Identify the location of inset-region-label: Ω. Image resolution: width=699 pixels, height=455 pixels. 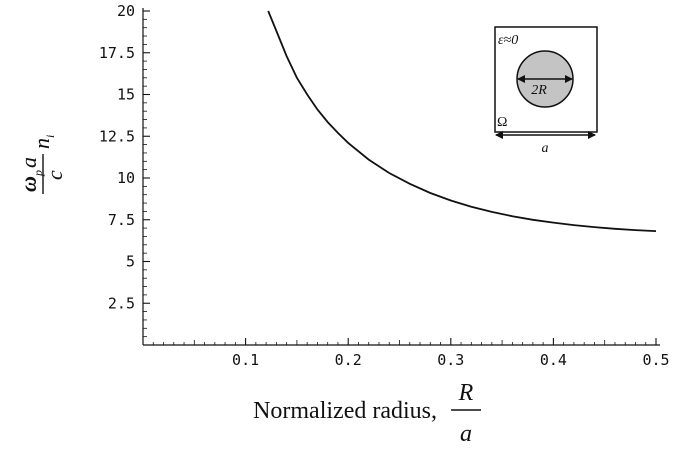
(502, 122).